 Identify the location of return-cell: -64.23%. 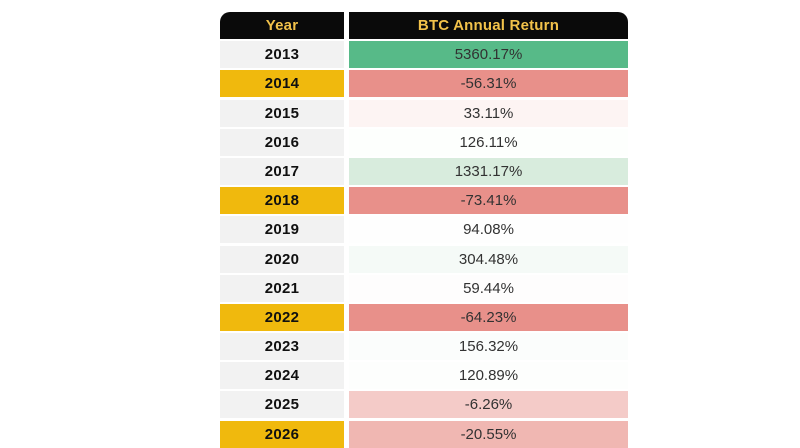
(488, 317).